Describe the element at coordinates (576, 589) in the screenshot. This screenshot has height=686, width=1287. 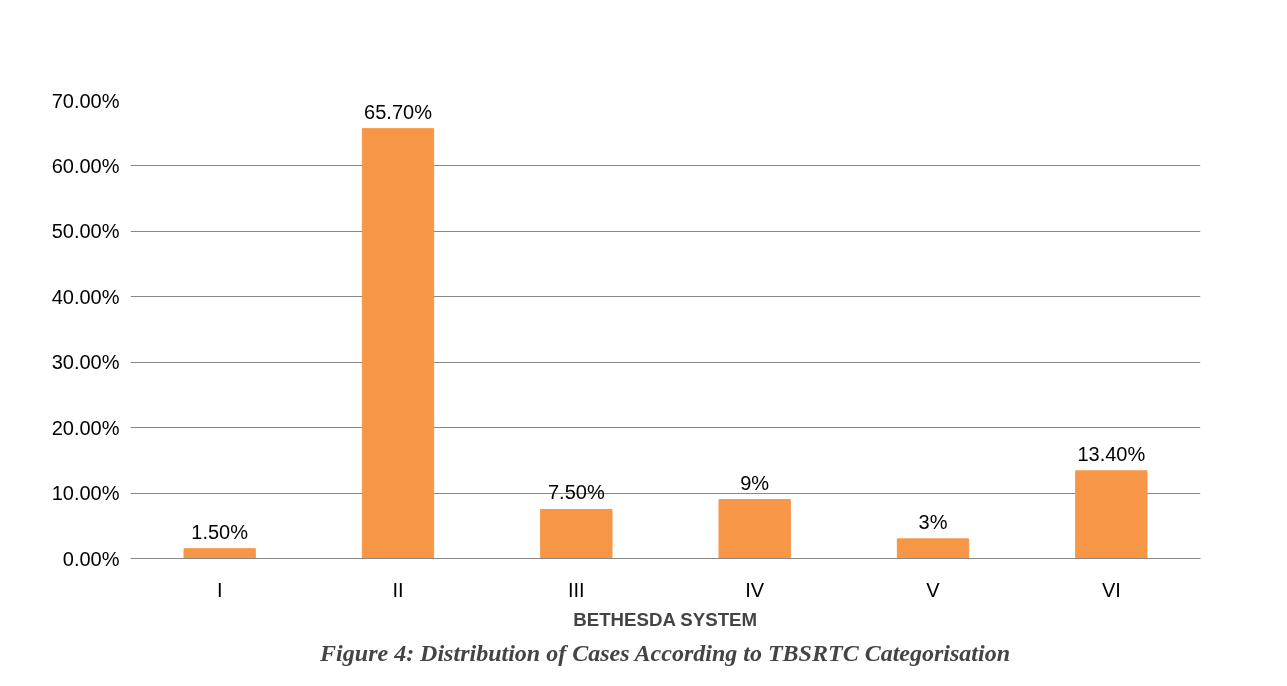
I see `x-tick-label: III` at that location.